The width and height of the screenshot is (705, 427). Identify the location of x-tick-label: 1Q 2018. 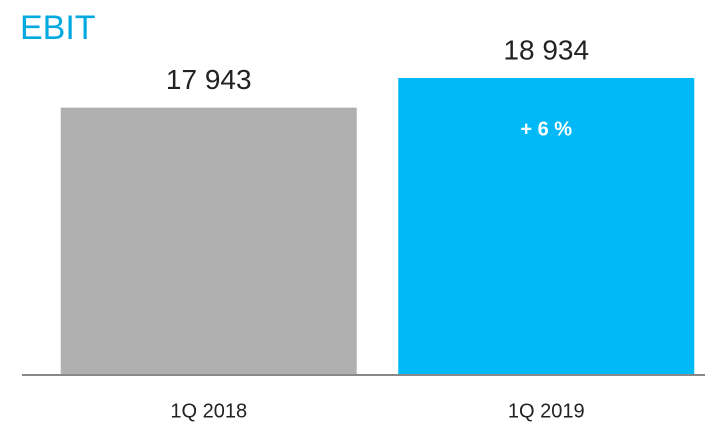
(208, 411).